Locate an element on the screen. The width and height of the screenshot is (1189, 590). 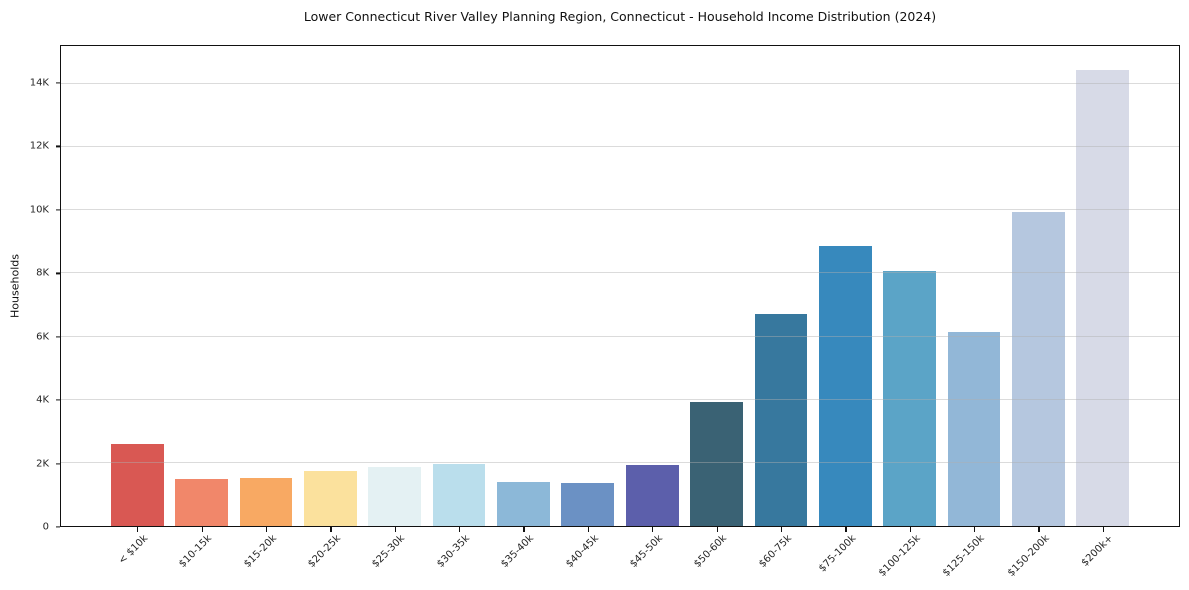
x-tick-label: $100-125k is located at coordinates (899, 556).